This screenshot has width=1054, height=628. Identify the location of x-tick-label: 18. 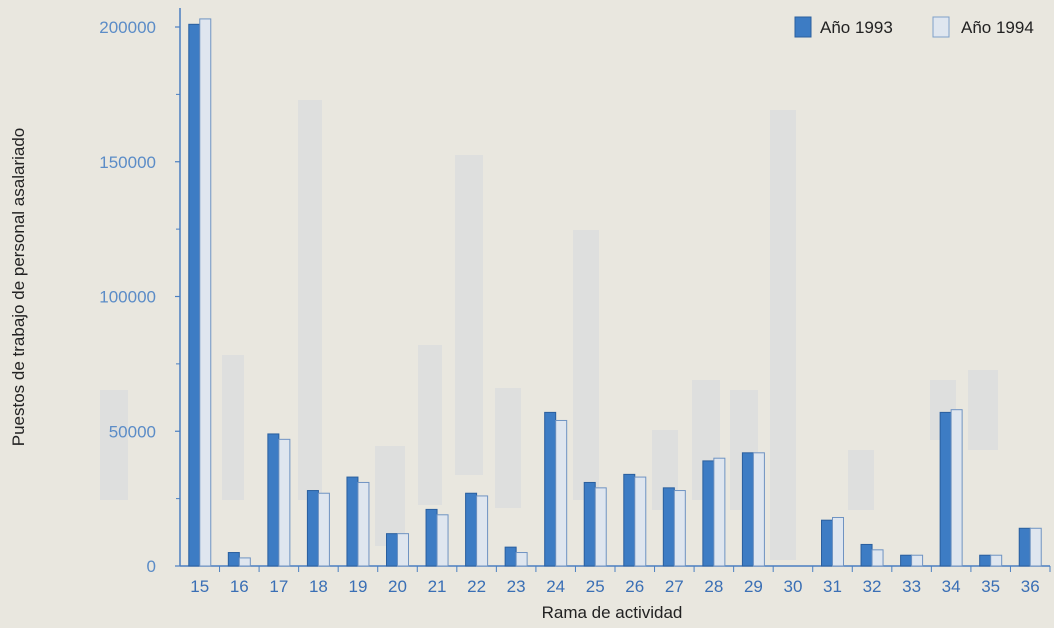
(318, 586).